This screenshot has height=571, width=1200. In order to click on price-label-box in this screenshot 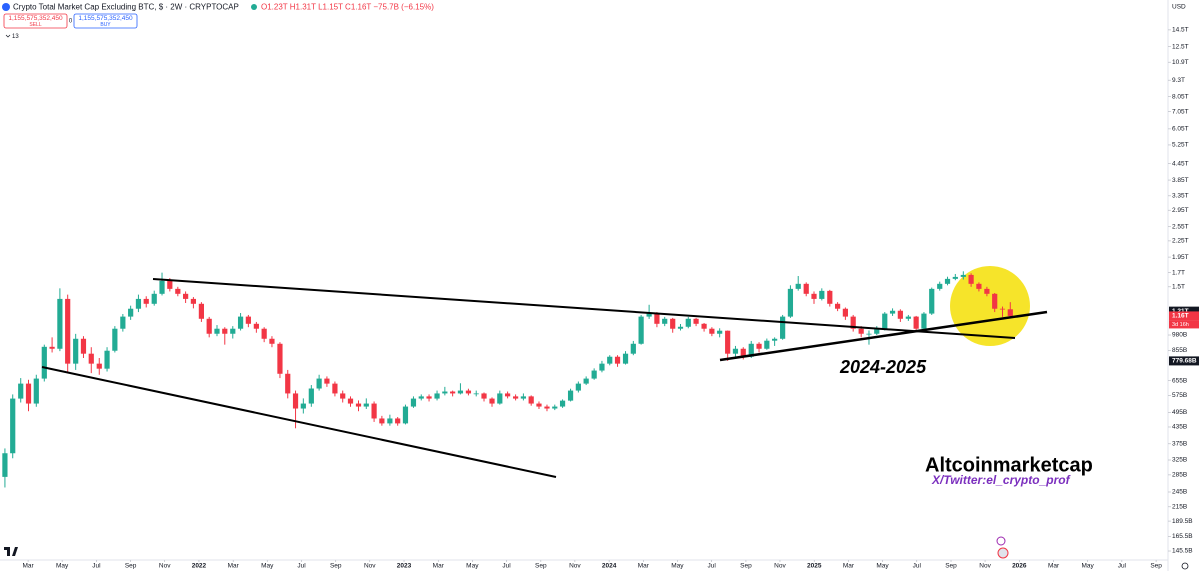, I will do `click(1184, 311)`.